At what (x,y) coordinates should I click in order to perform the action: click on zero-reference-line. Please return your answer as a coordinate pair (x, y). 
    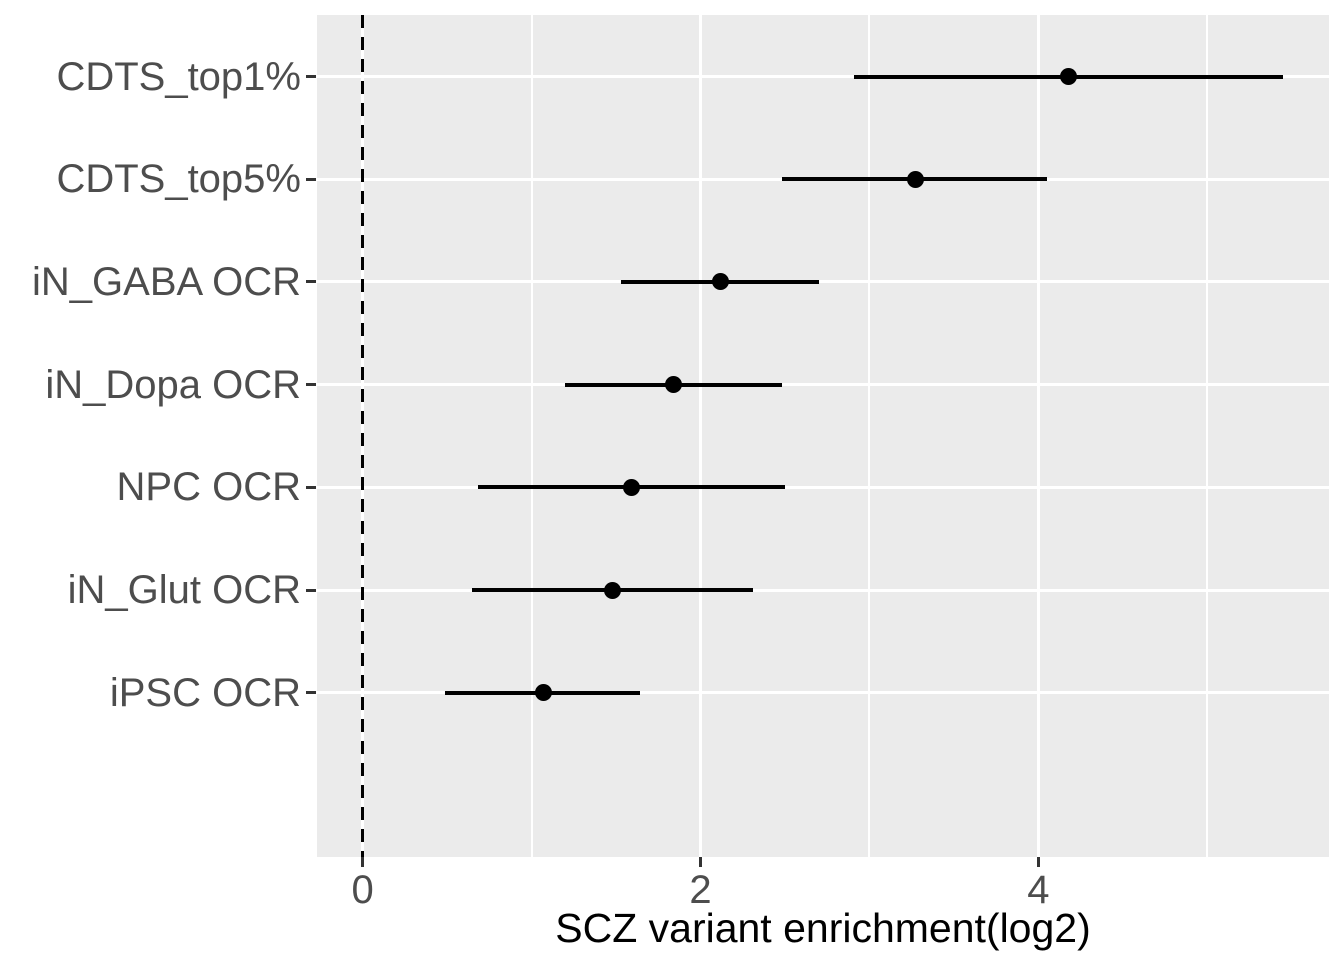
    Looking at the image, I should click on (363, 436).